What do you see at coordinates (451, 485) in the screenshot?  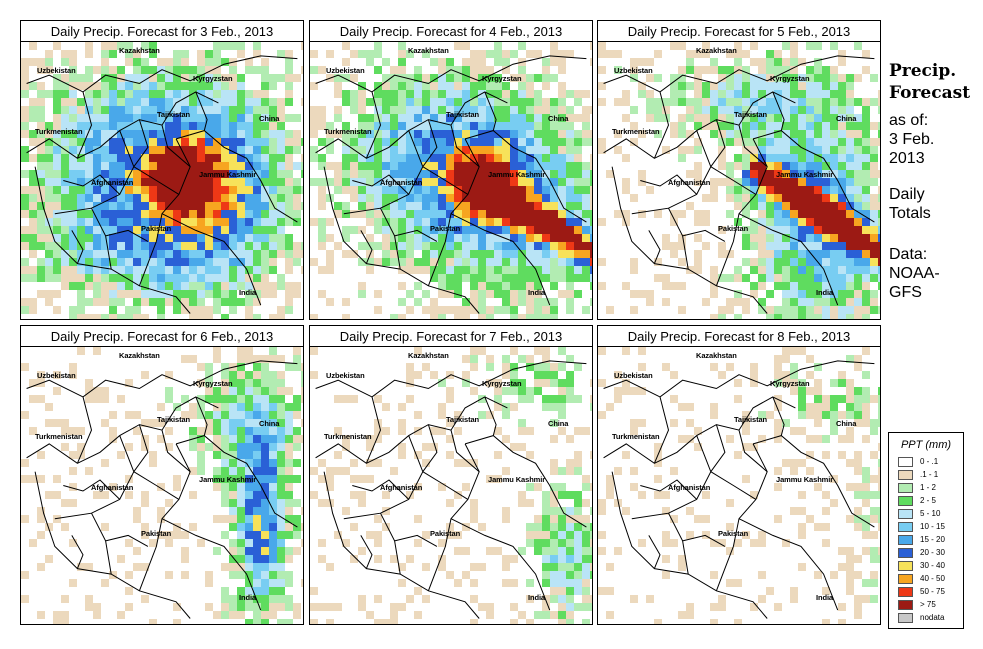 I see `precip-map` at bounding box center [451, 485].